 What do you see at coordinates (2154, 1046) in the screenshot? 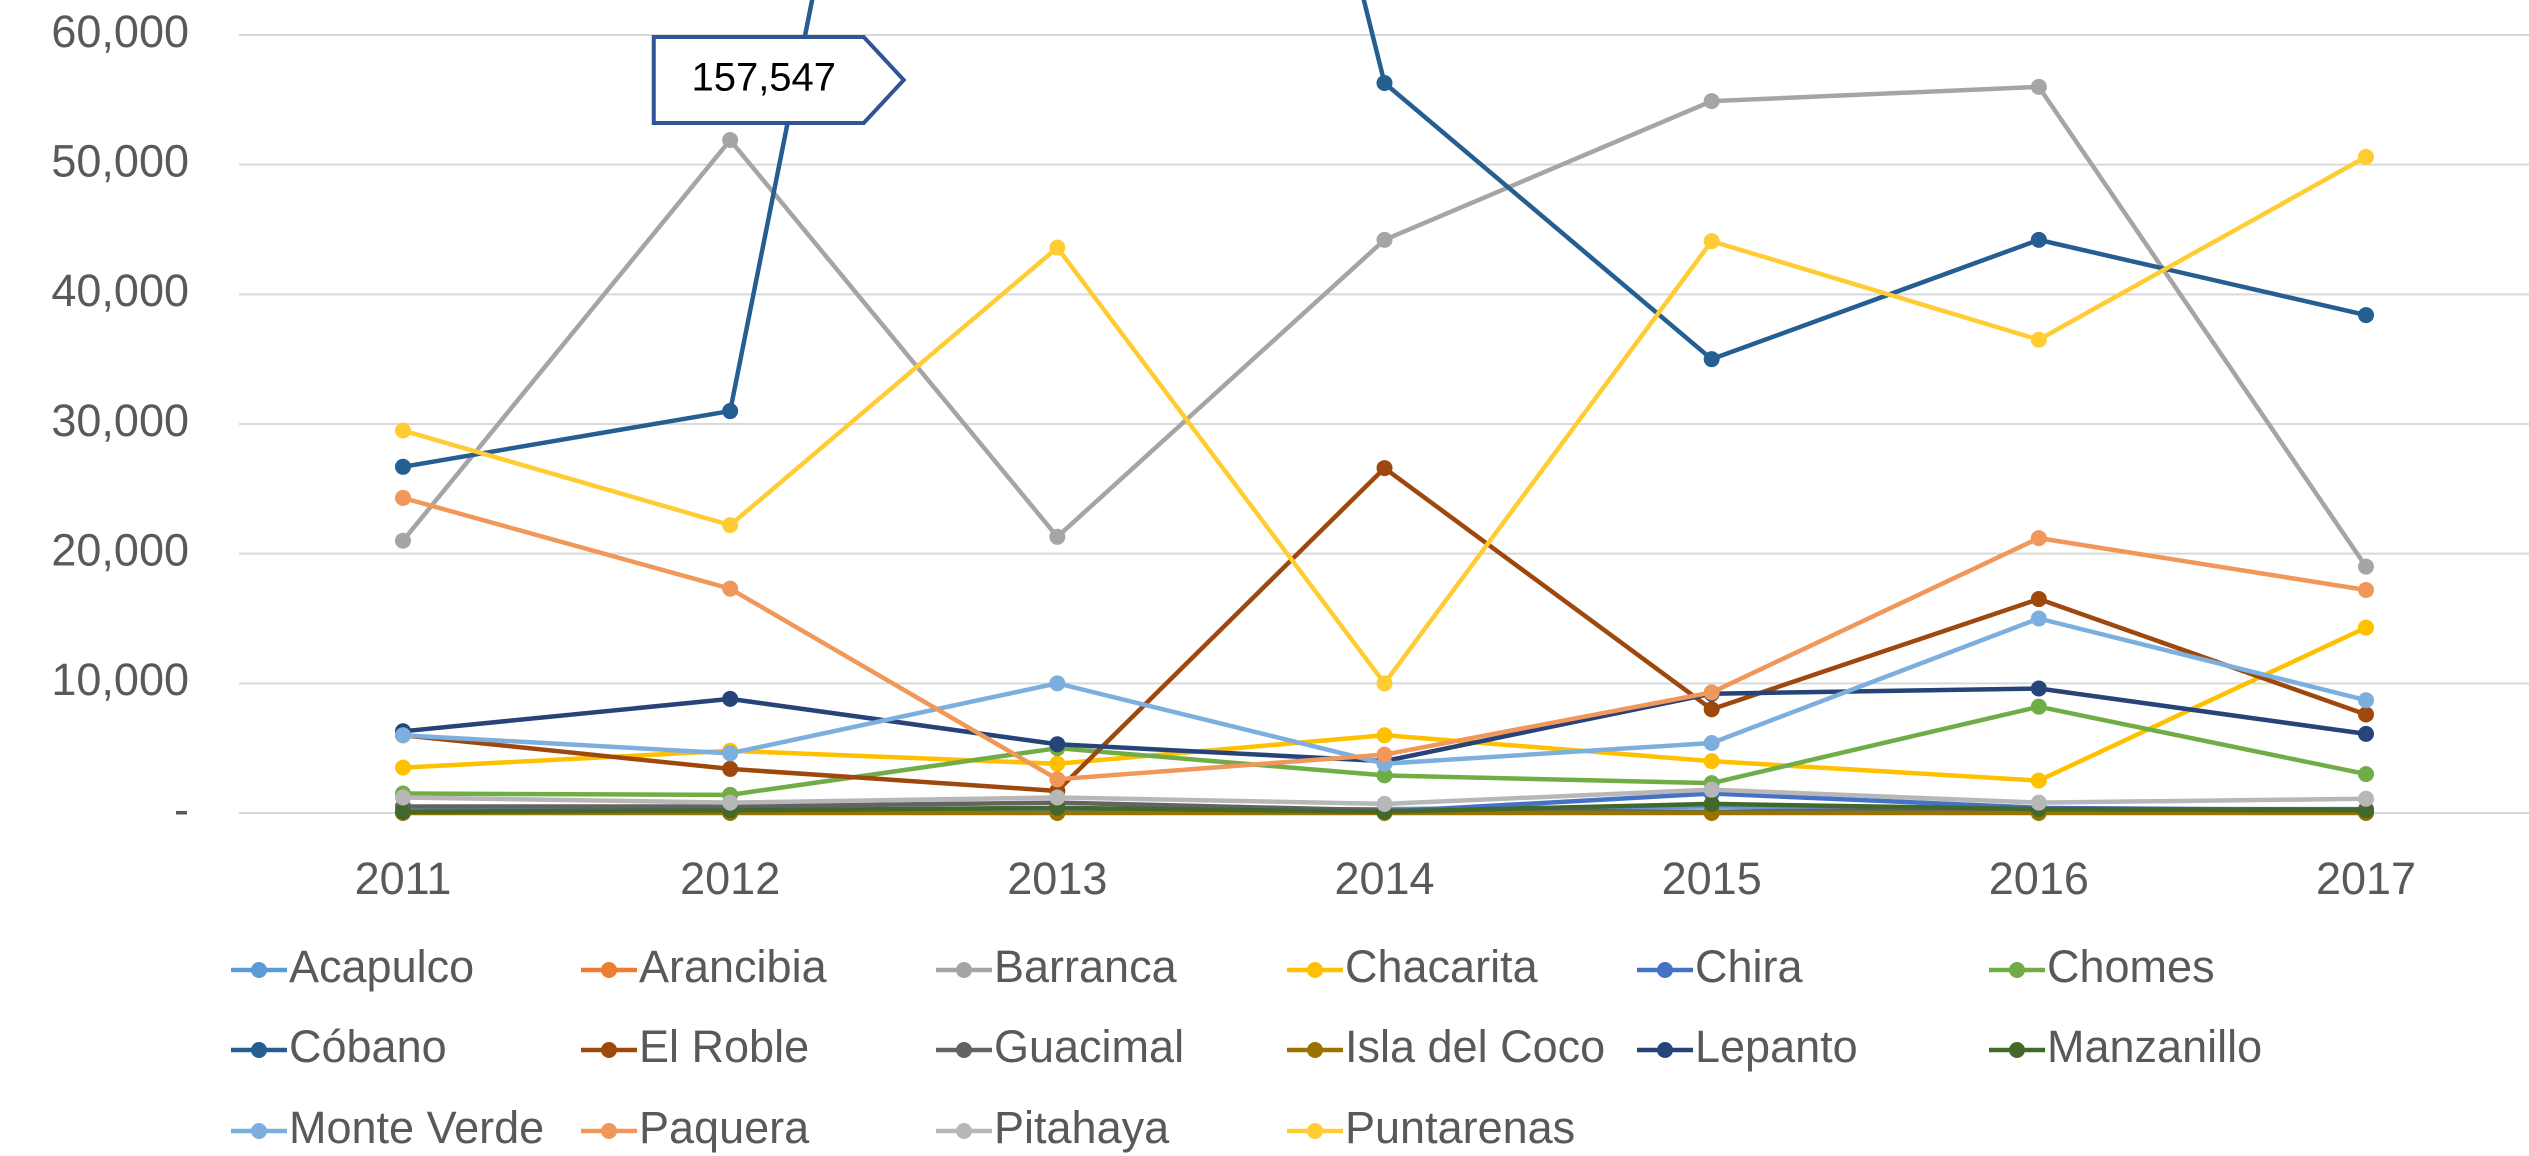
I see `legend-label: Manzanillo` at bounding box center [2154, 1046].